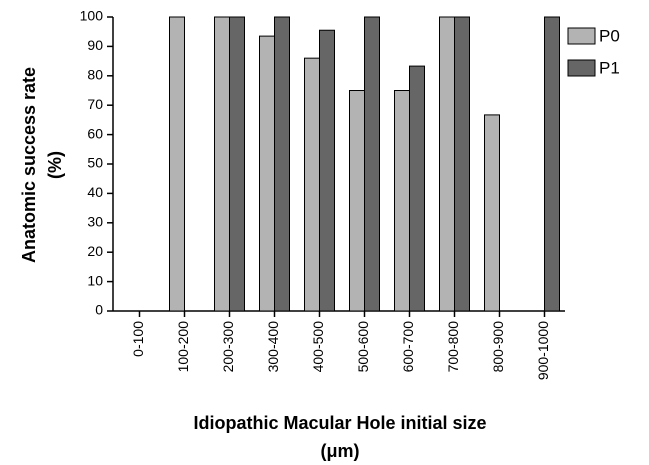 This screenshot has height=465, width=649. What do you see at coordinates (408, 347) in the screenshot?
I see `x-tick-label: 600-700` at bounding box center [408, 347].